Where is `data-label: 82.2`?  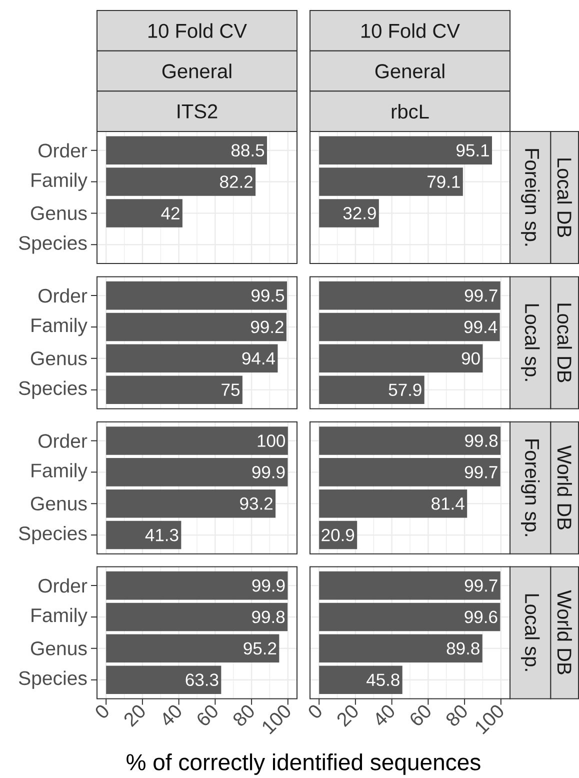 data-label: 82.2 is located at coordinates (236, 182).